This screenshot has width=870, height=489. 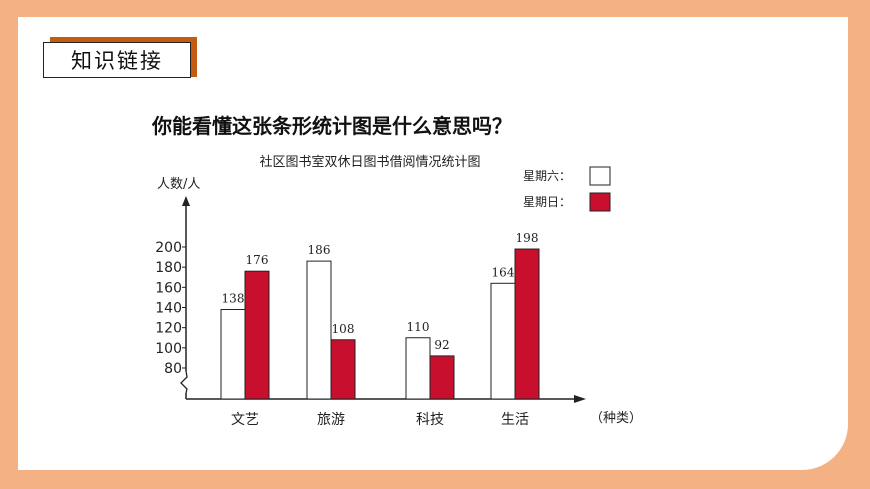 I want to click on data-label: 198, so click(x=527, y=238).